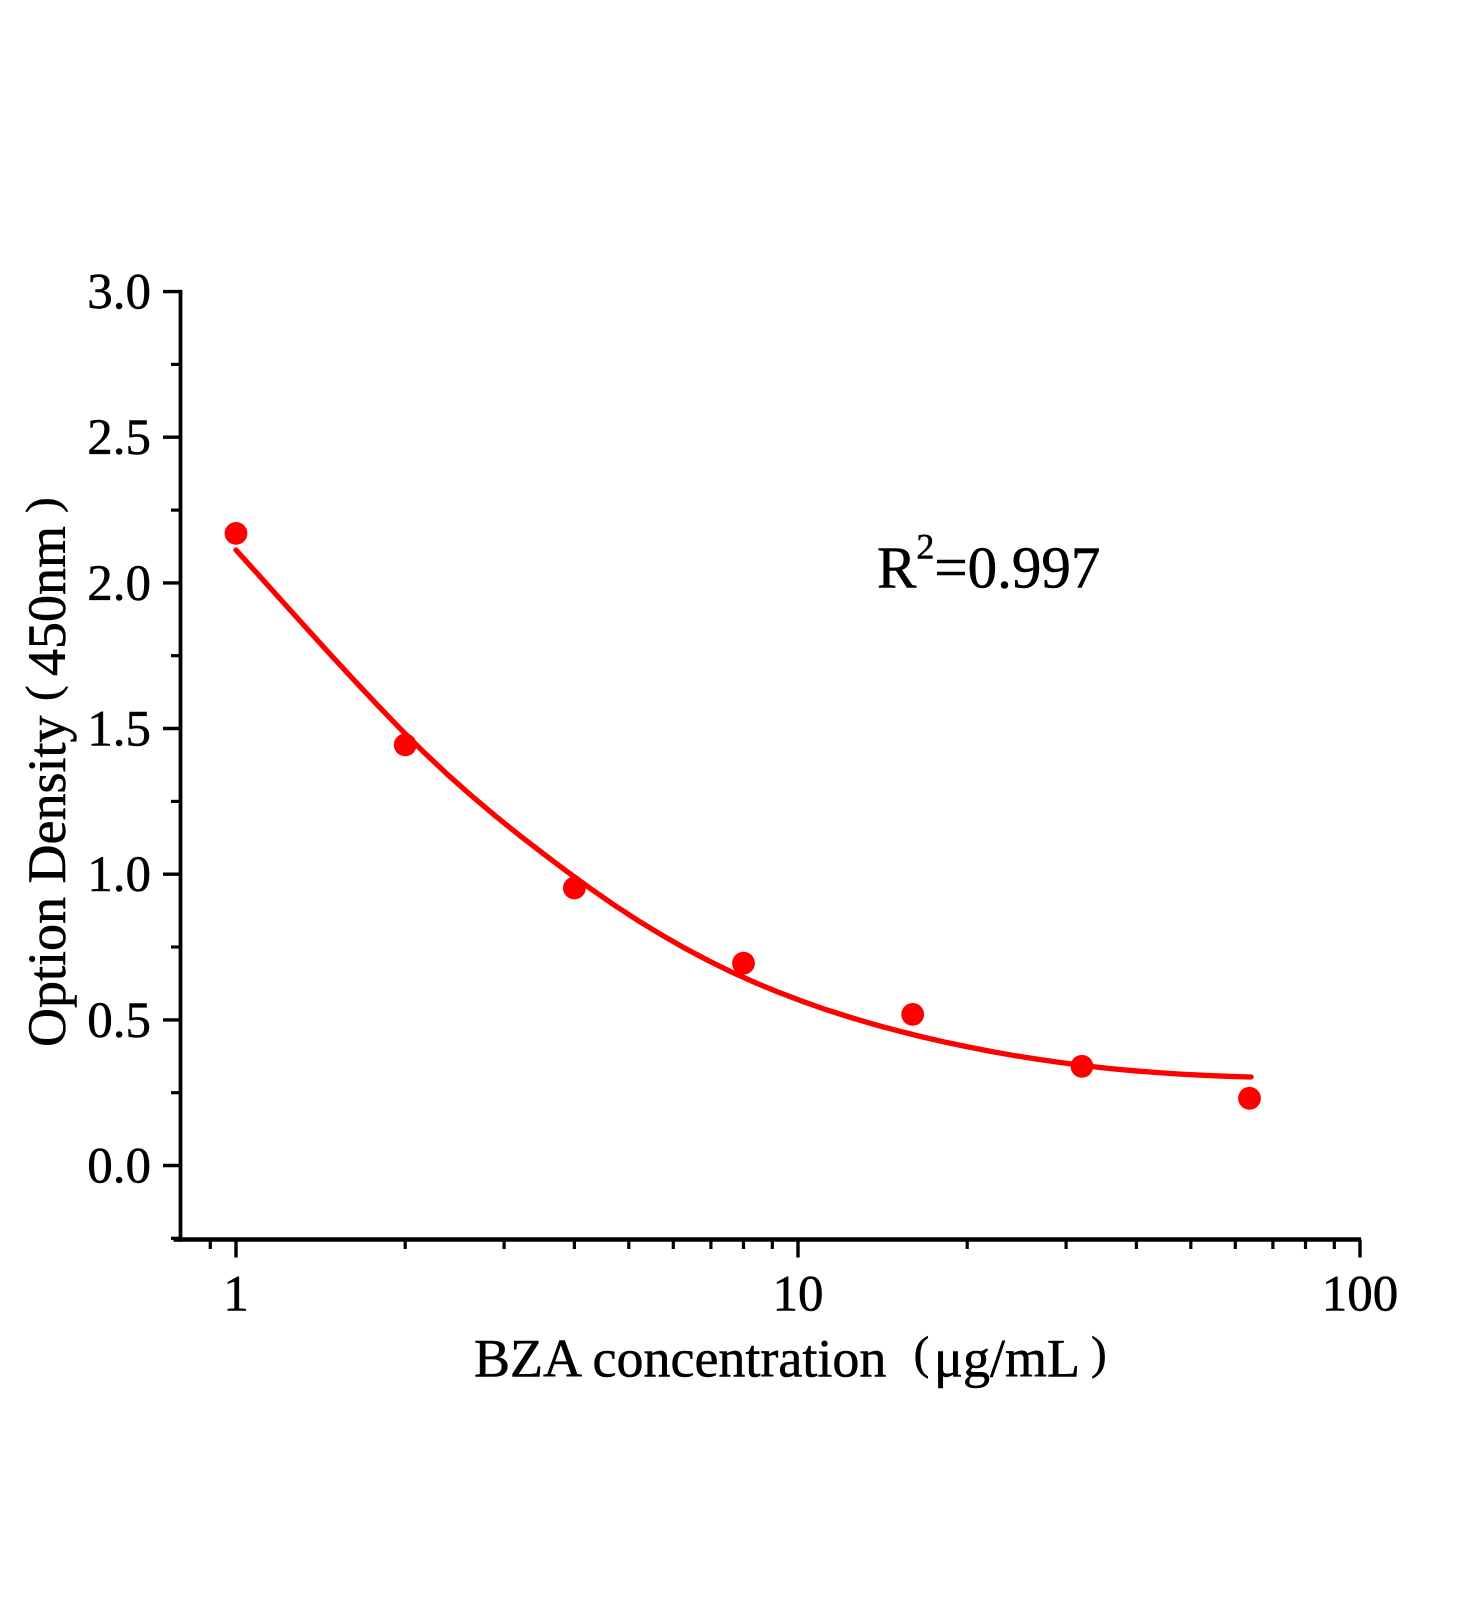 This screenshot has height=1600, width=1472. Describe the element at coordinates (988, 564) in the screenshot. I see `svg-text: R2=0.997` at that location.